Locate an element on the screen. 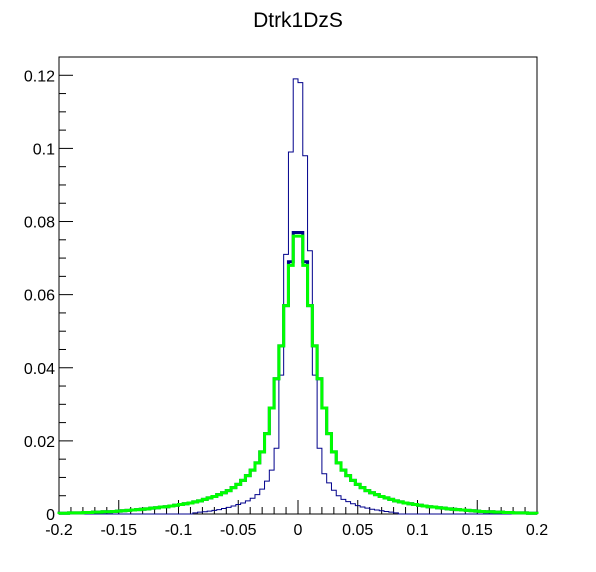  x-tick-label: -0.1 is located at coordinates (179, 530).